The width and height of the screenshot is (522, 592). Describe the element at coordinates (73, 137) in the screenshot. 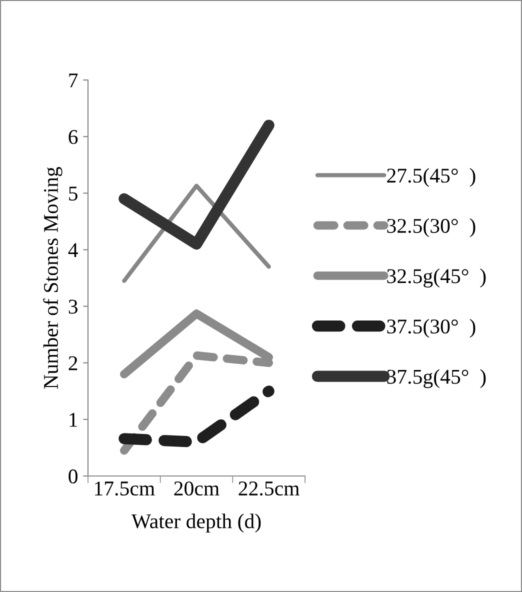

I see `y-tick-label: 6` at that location.